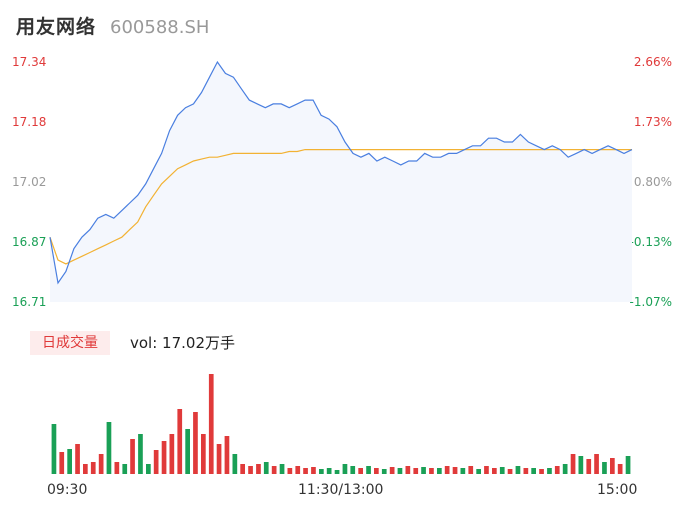 The height and width of the screenshot is (524, 686). I want to click on stock-header: 用友网络 600588.SH, so click(112, 26).